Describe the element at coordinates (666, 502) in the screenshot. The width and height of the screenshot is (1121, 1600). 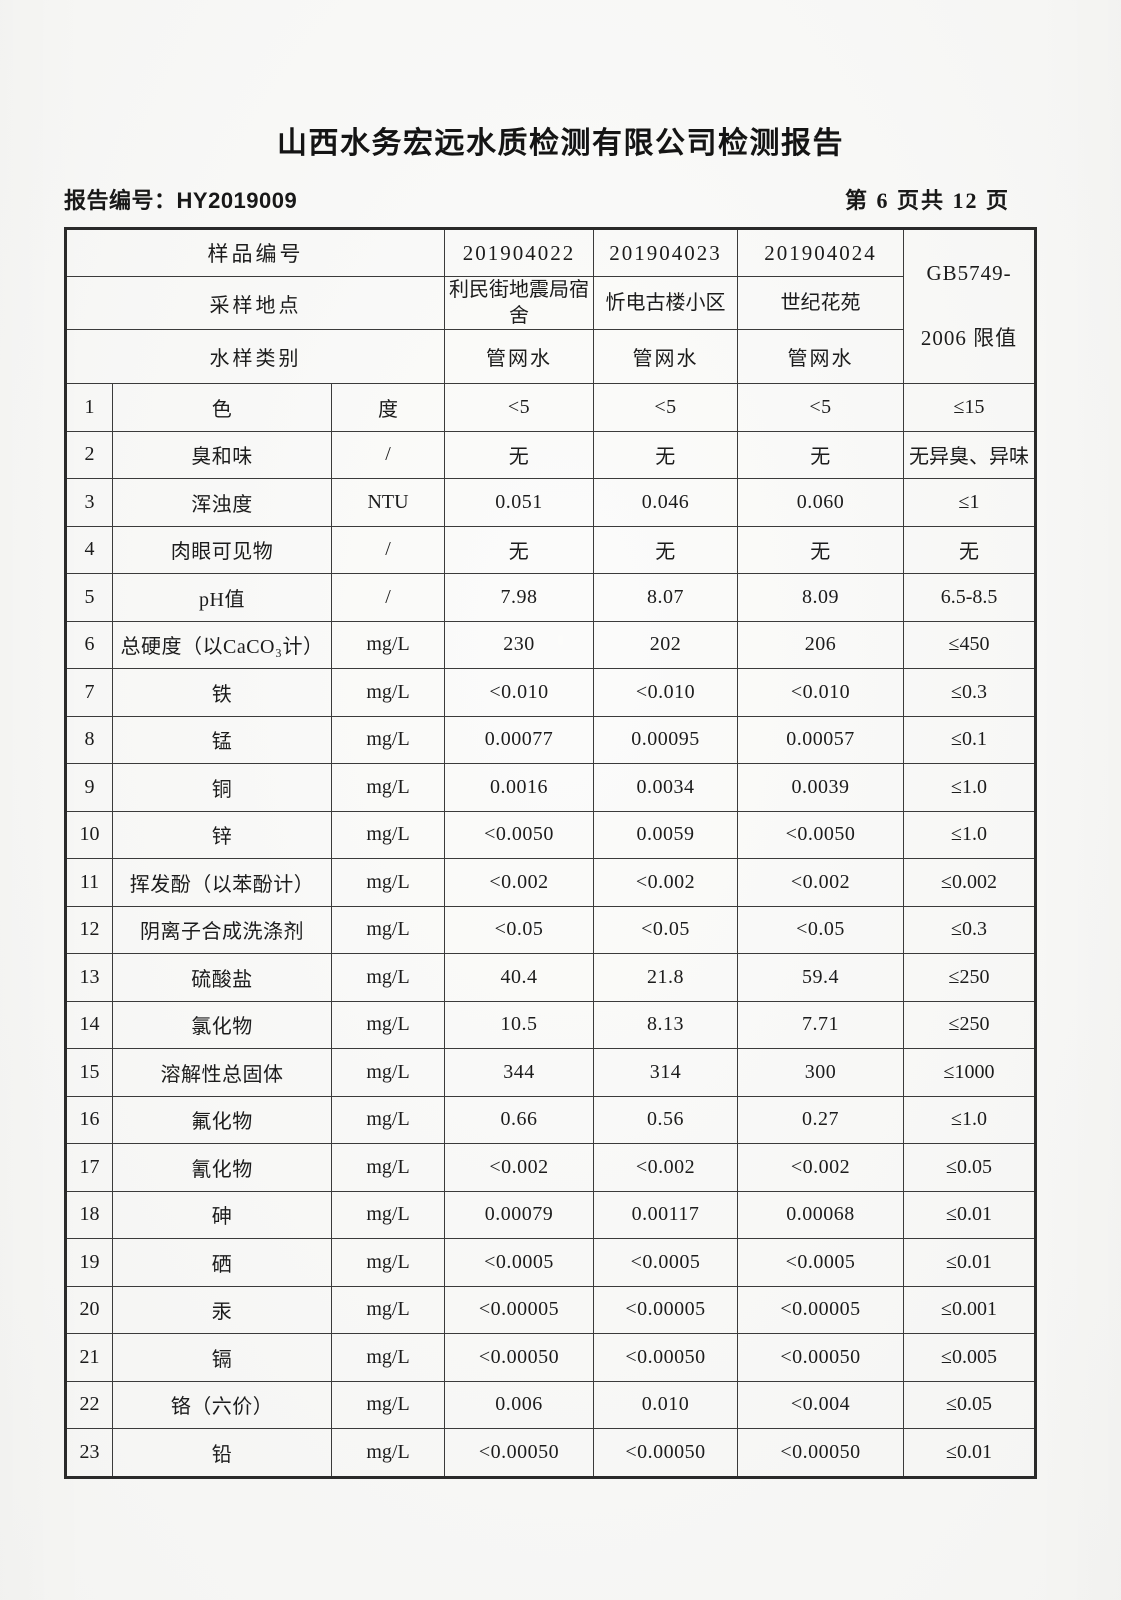
I see `value-sample-2: 0.046` at that location.